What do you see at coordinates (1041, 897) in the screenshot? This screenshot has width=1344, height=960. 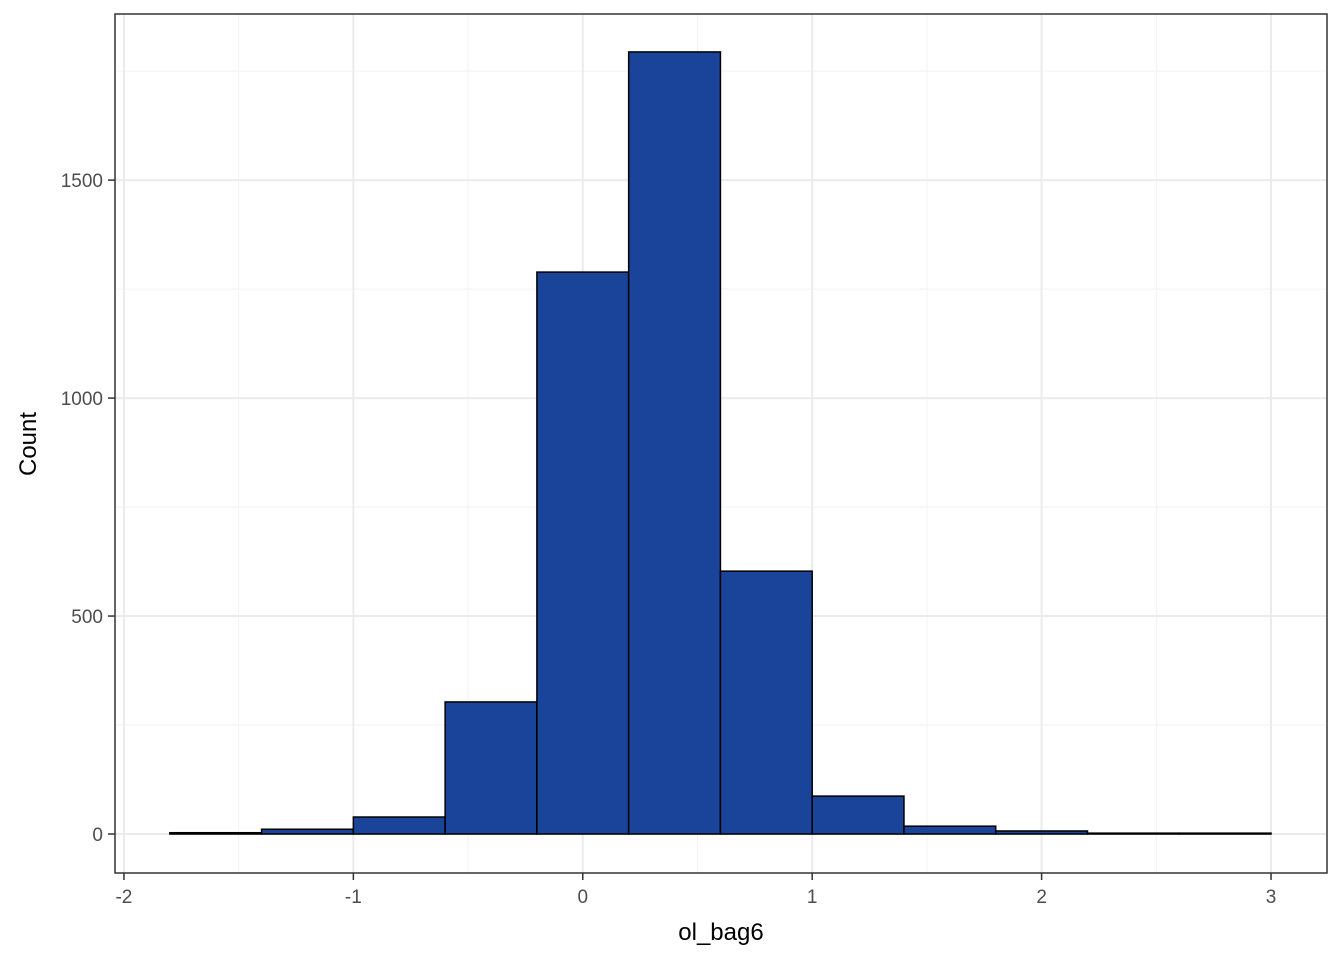 I see `x-tick-label: 2` at bounding box center [1041, 897].